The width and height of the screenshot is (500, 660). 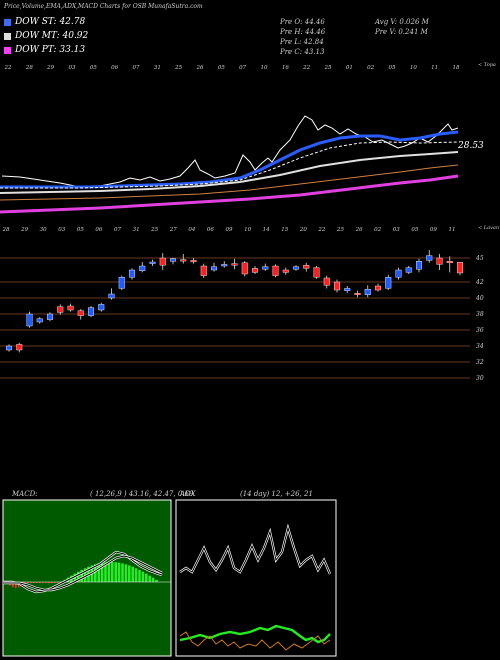 What do you see at coordinates (72, 68) in the screenshot?
I see `ema-date-label: 03` at bounding box center [72, 68].